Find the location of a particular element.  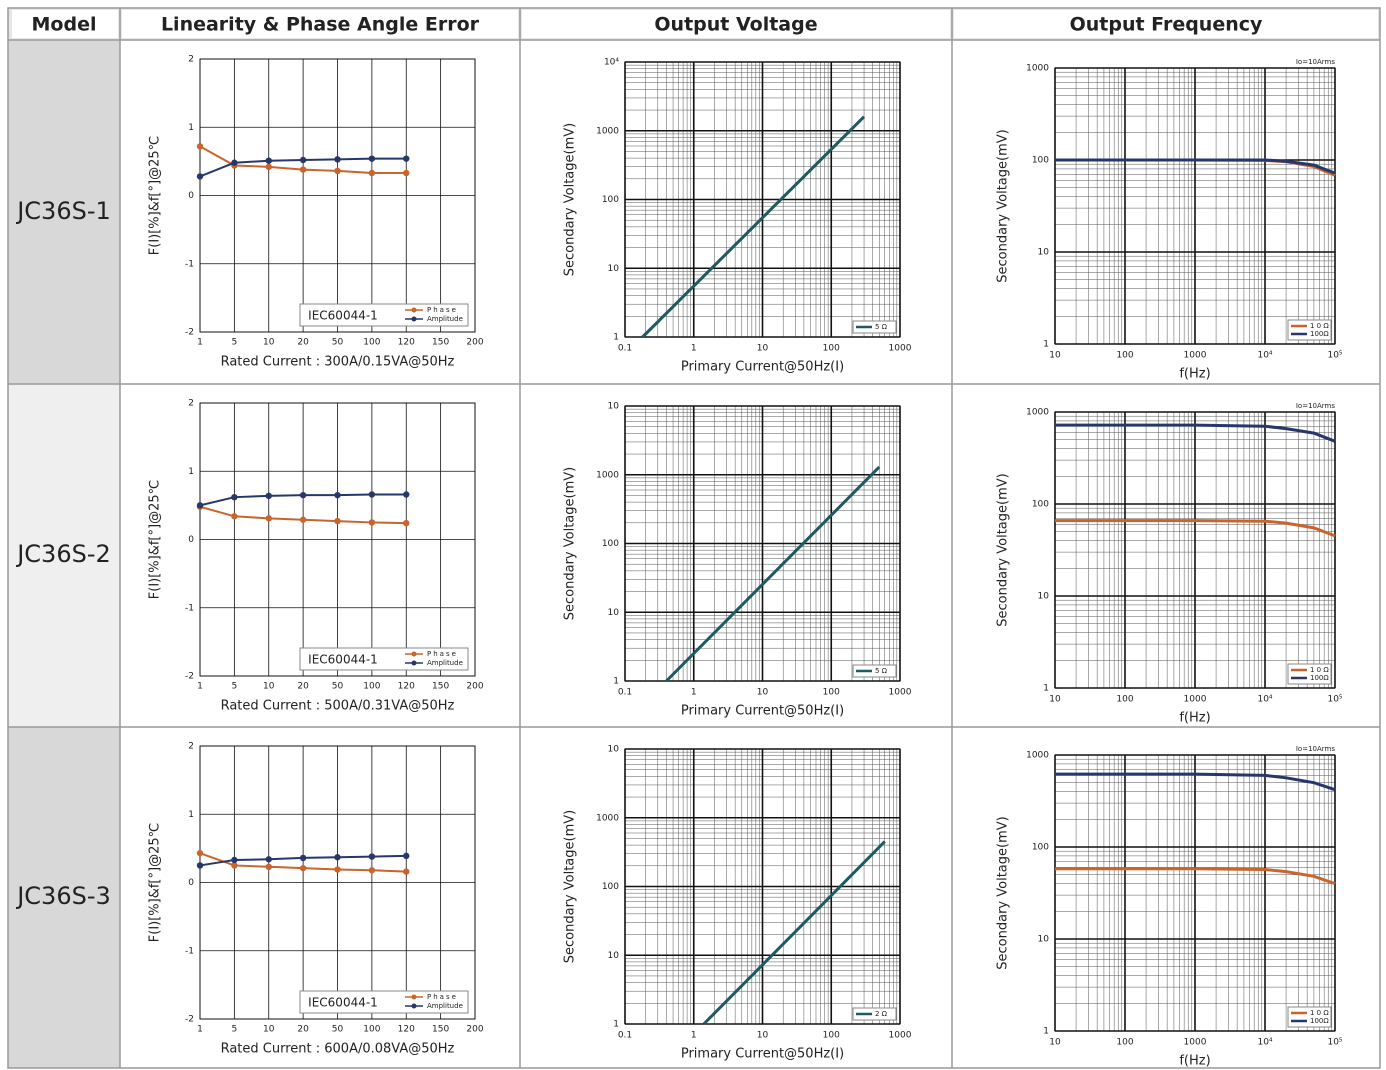

x-tick-label: 0.1 is located at coordinates (625, 349).